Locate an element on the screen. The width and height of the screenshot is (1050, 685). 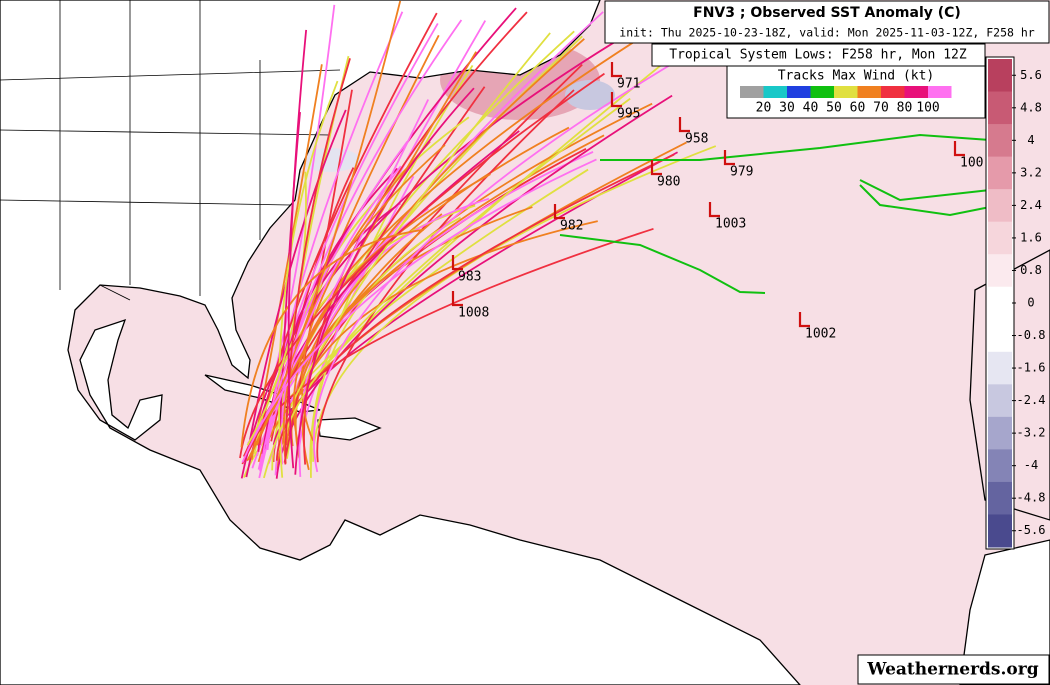
legend: 20 30 40 50 60 70 80 100 is located at coordinates (846, 101).